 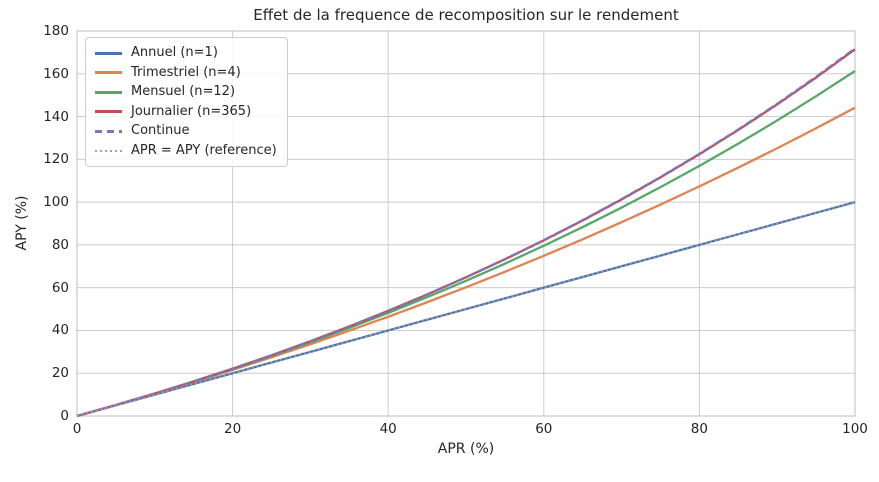 I want to click on y-tick-label: 120, so click(x=56, y=159).